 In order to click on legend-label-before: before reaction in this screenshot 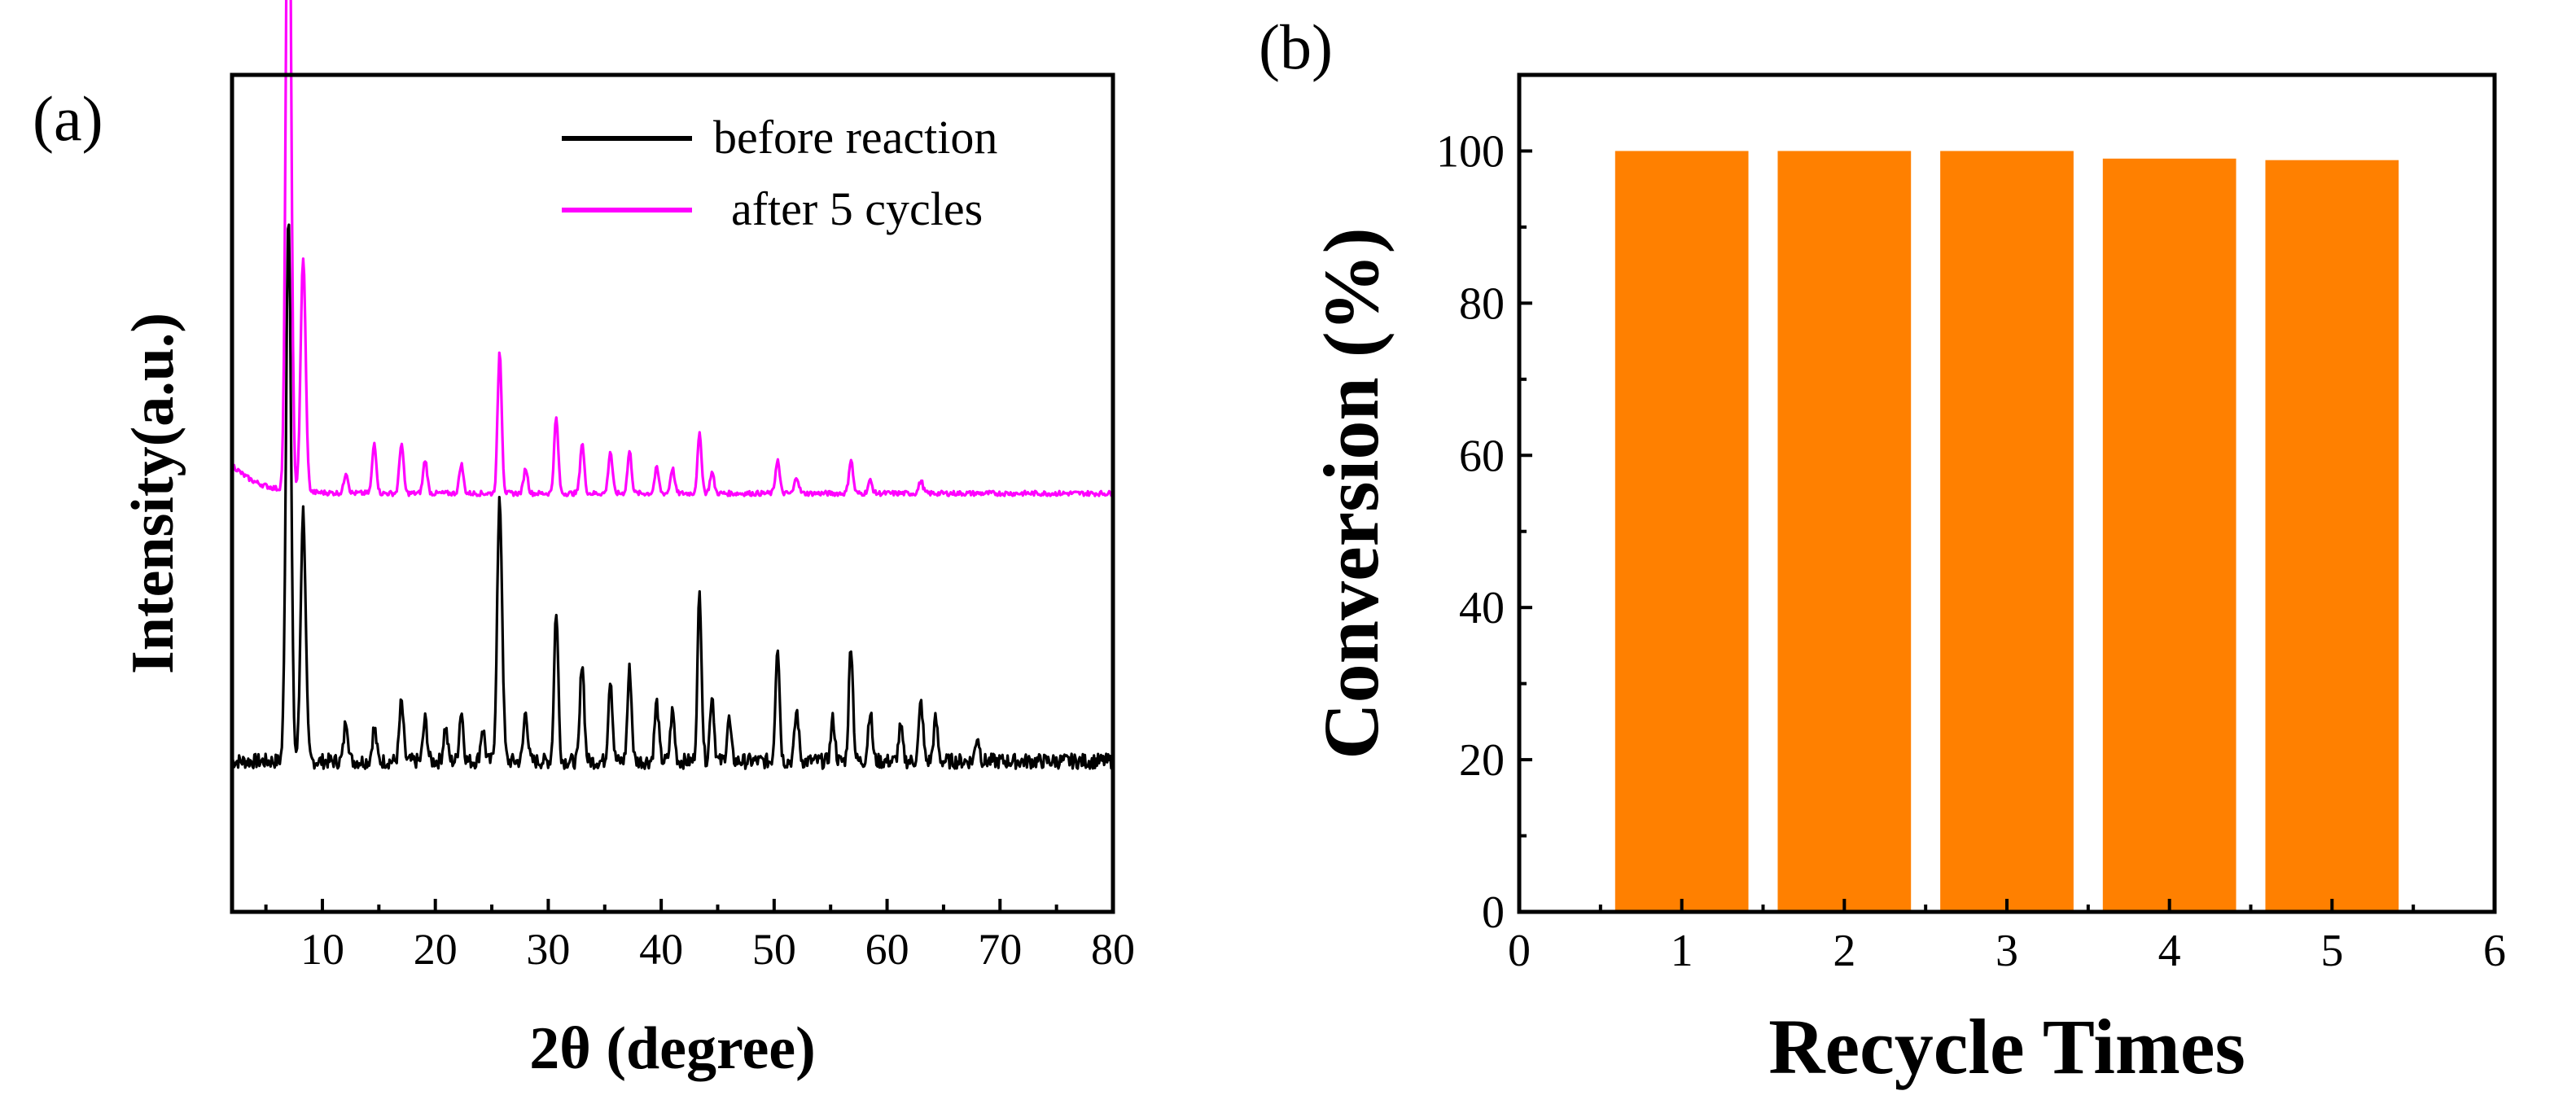, I will do `click(855, 137)`.